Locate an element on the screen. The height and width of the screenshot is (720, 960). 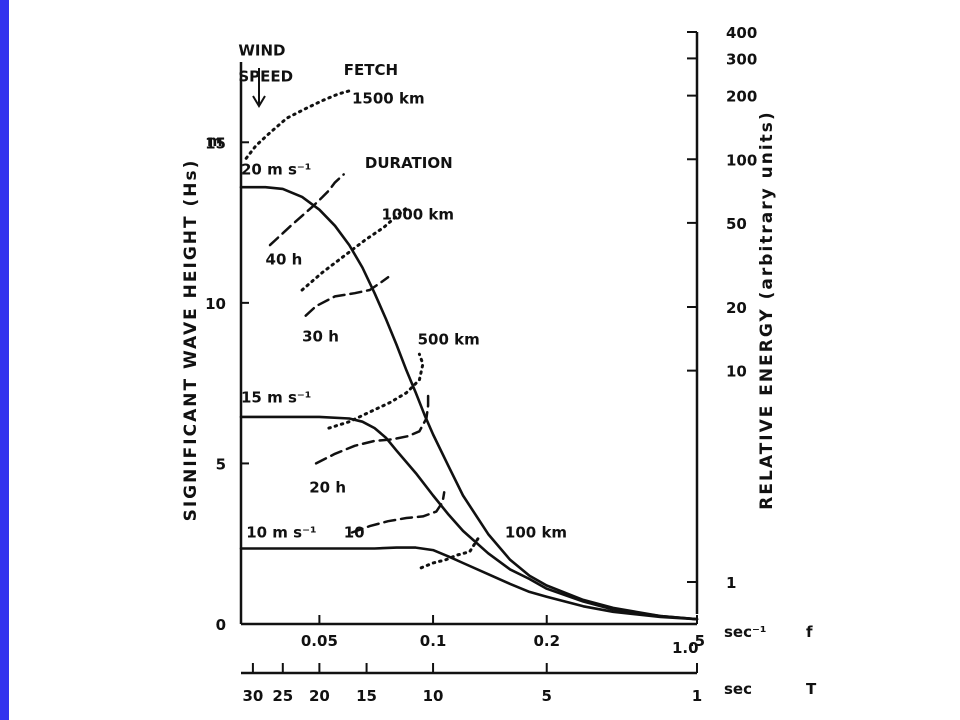
period-var-label: T is located at coordinates (811, 689).